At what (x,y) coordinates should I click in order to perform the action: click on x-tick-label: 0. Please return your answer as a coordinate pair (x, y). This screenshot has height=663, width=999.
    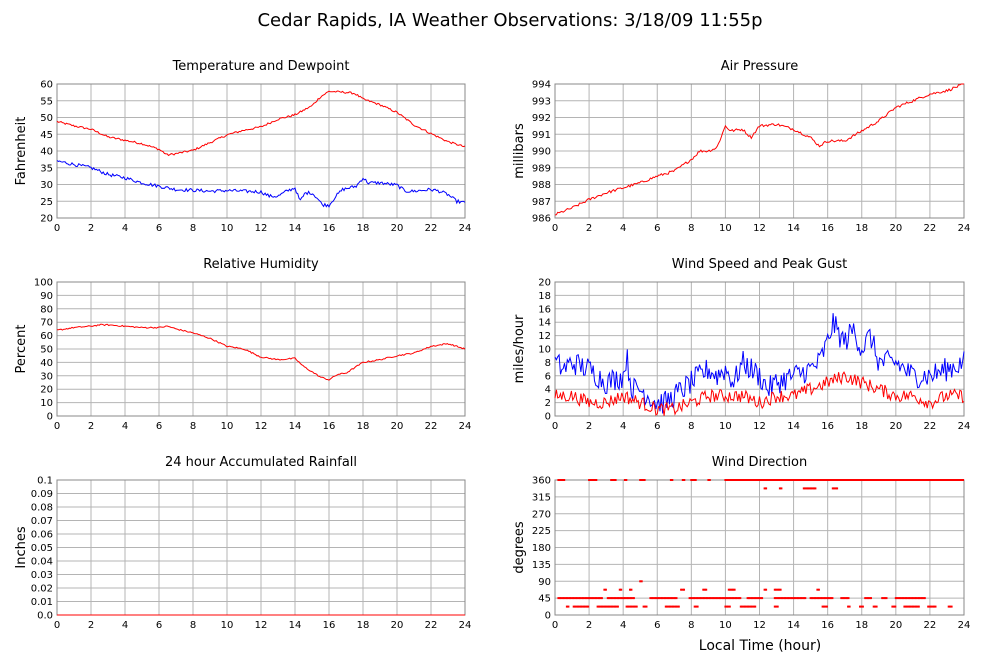
    Looking at the image, I should click on (555, 228).